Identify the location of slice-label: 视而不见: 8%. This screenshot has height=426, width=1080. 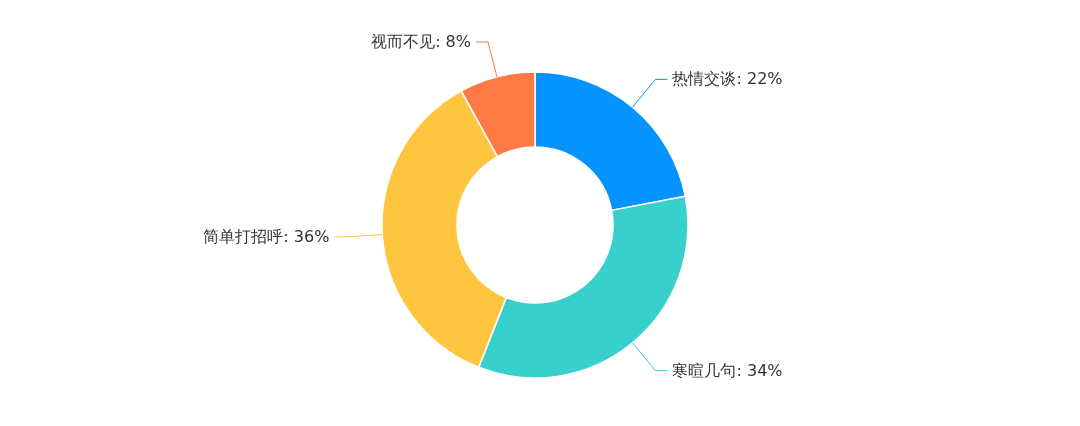
(421, 41).